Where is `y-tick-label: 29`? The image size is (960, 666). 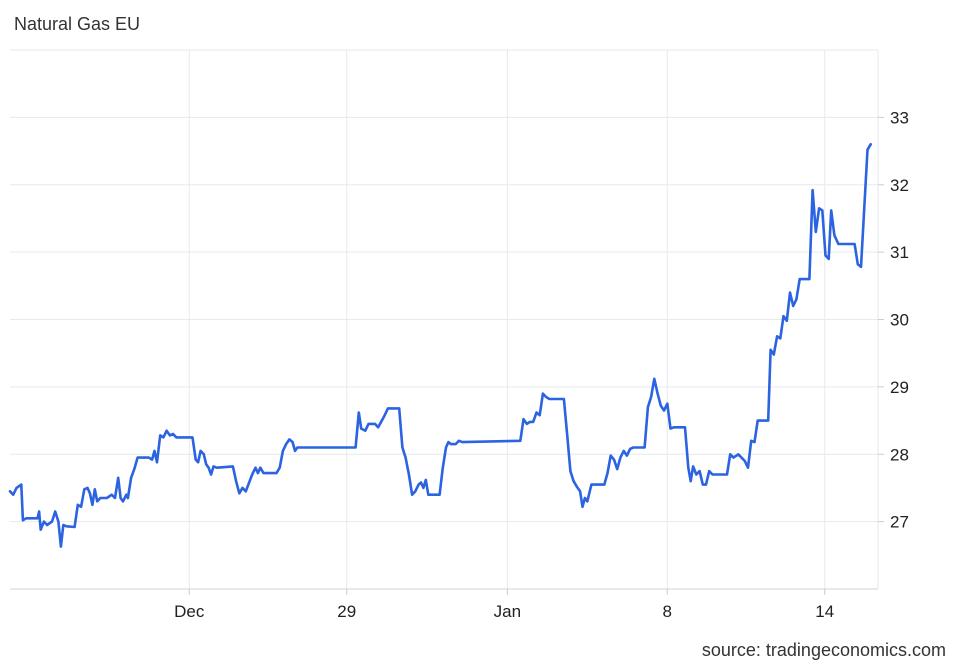 y-tick-label: 29 is located at coordinates (899, 387).